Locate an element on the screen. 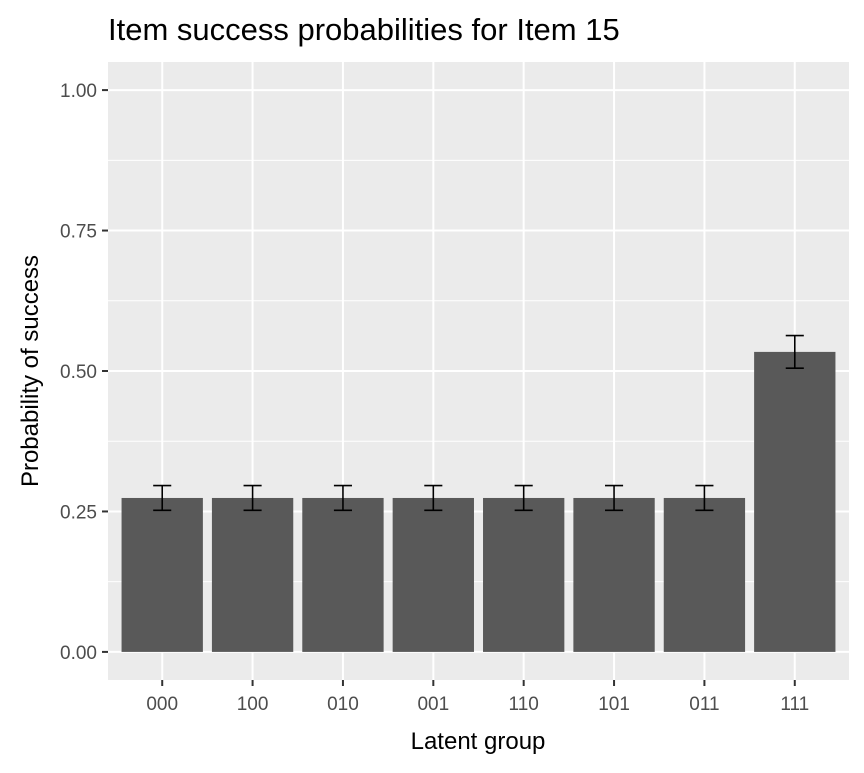  y-tick-label: 0.75 is located at coordinates (78, 232).